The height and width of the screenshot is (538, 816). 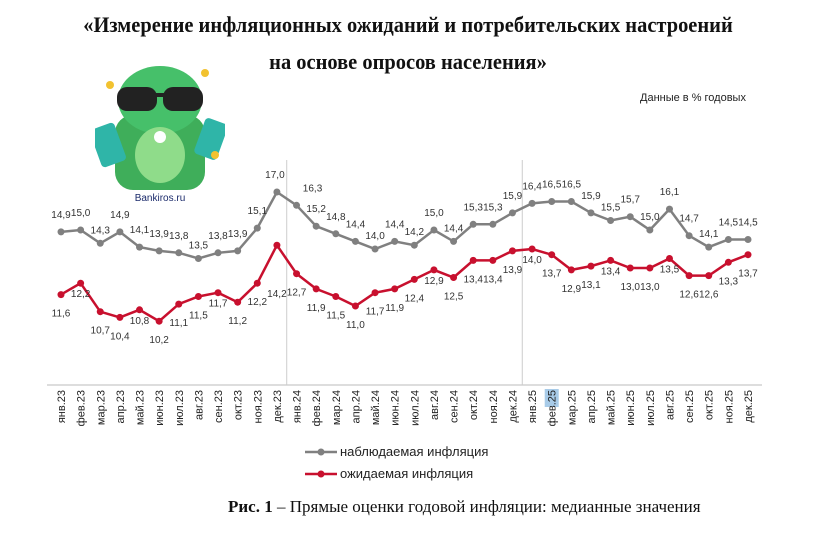 I want to click on data-label: 14,8, so click(x=336, y=217).